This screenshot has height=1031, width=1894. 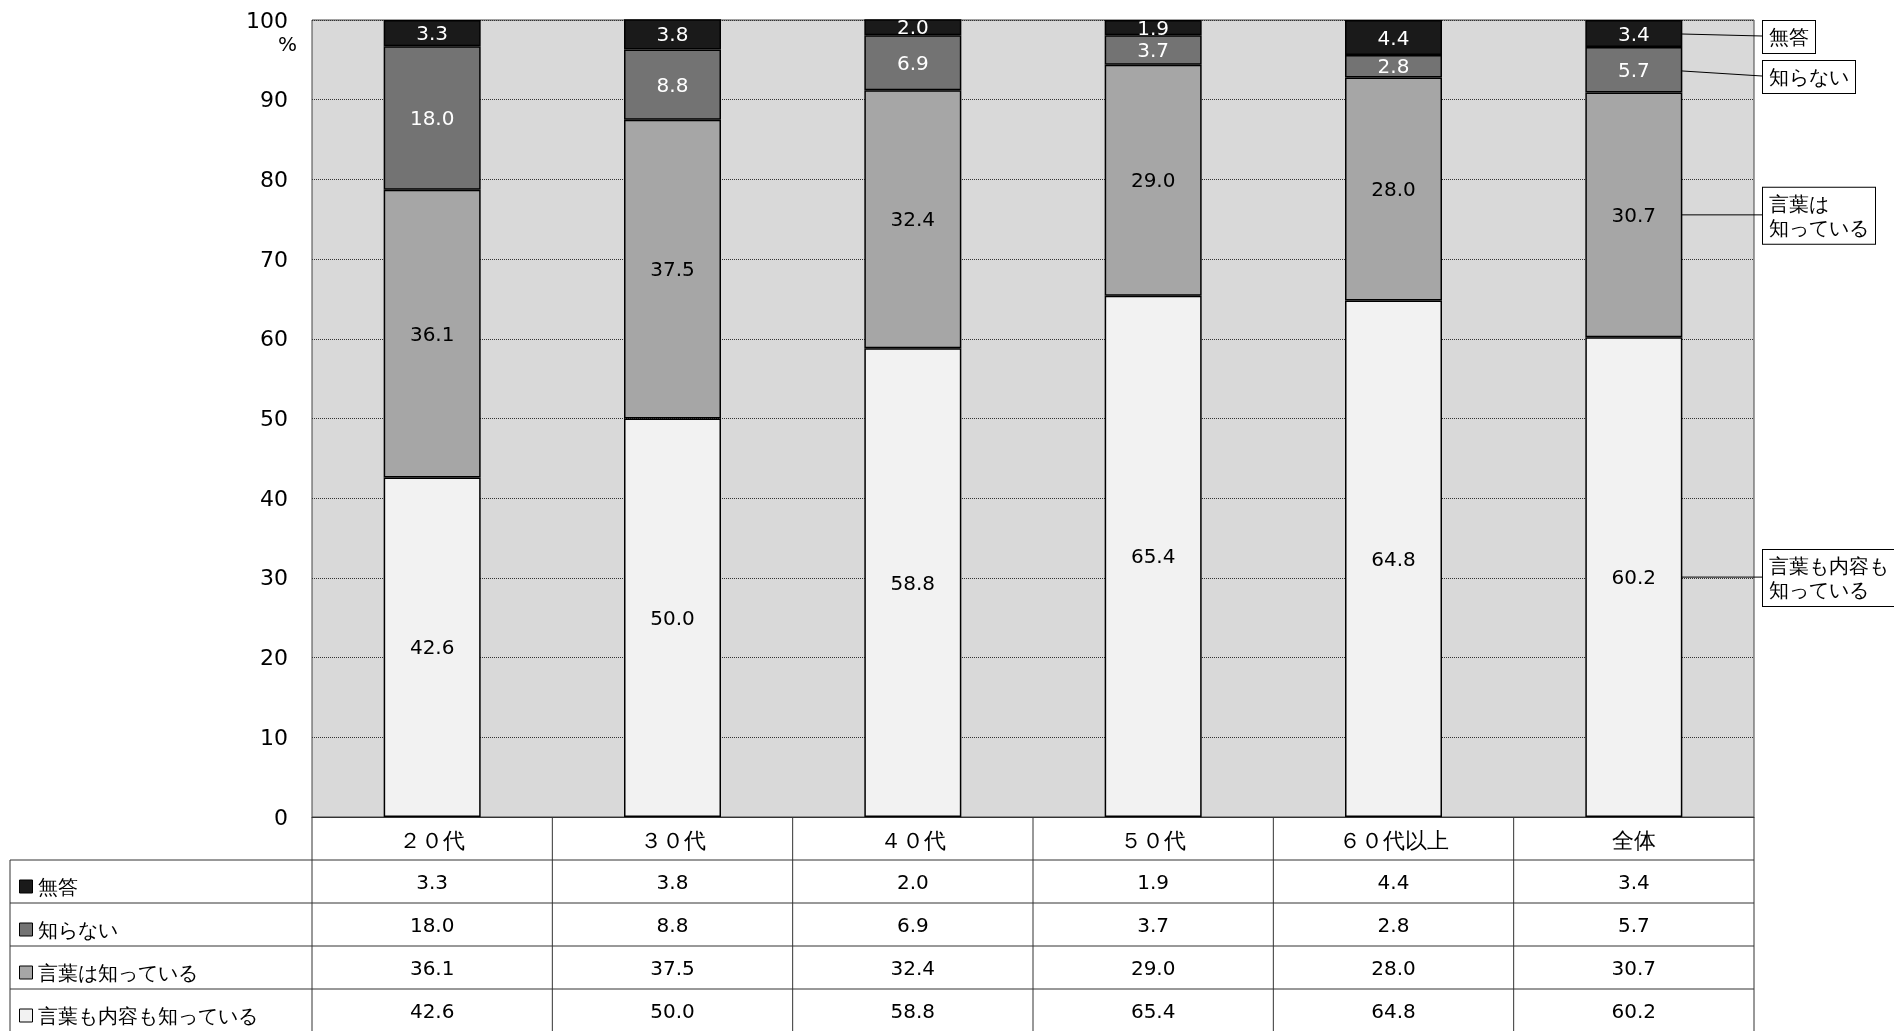 What do you see at coordinates (274, 658) in the screenshot?
I see `y-tick-label: 20` at bounding box center [274, 658].